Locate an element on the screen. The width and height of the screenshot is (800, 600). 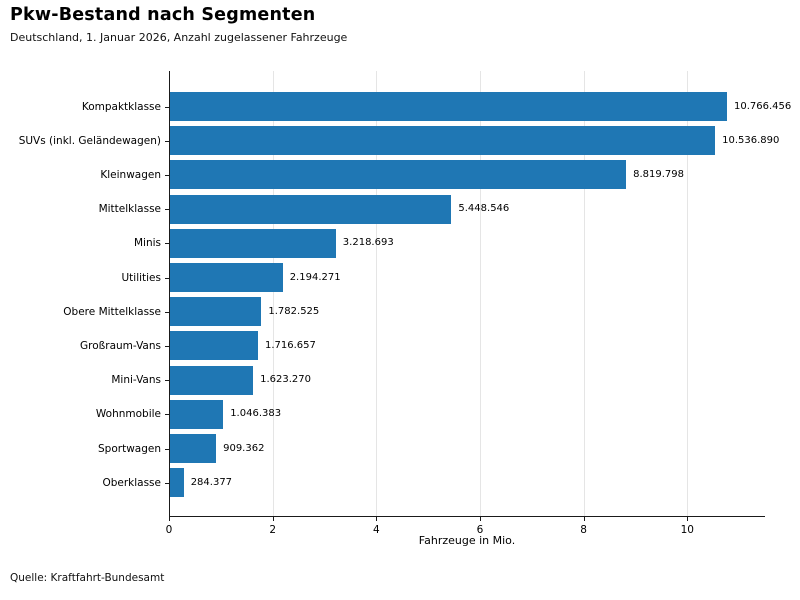
x-axis-spine is located at coordinates (467, 516).